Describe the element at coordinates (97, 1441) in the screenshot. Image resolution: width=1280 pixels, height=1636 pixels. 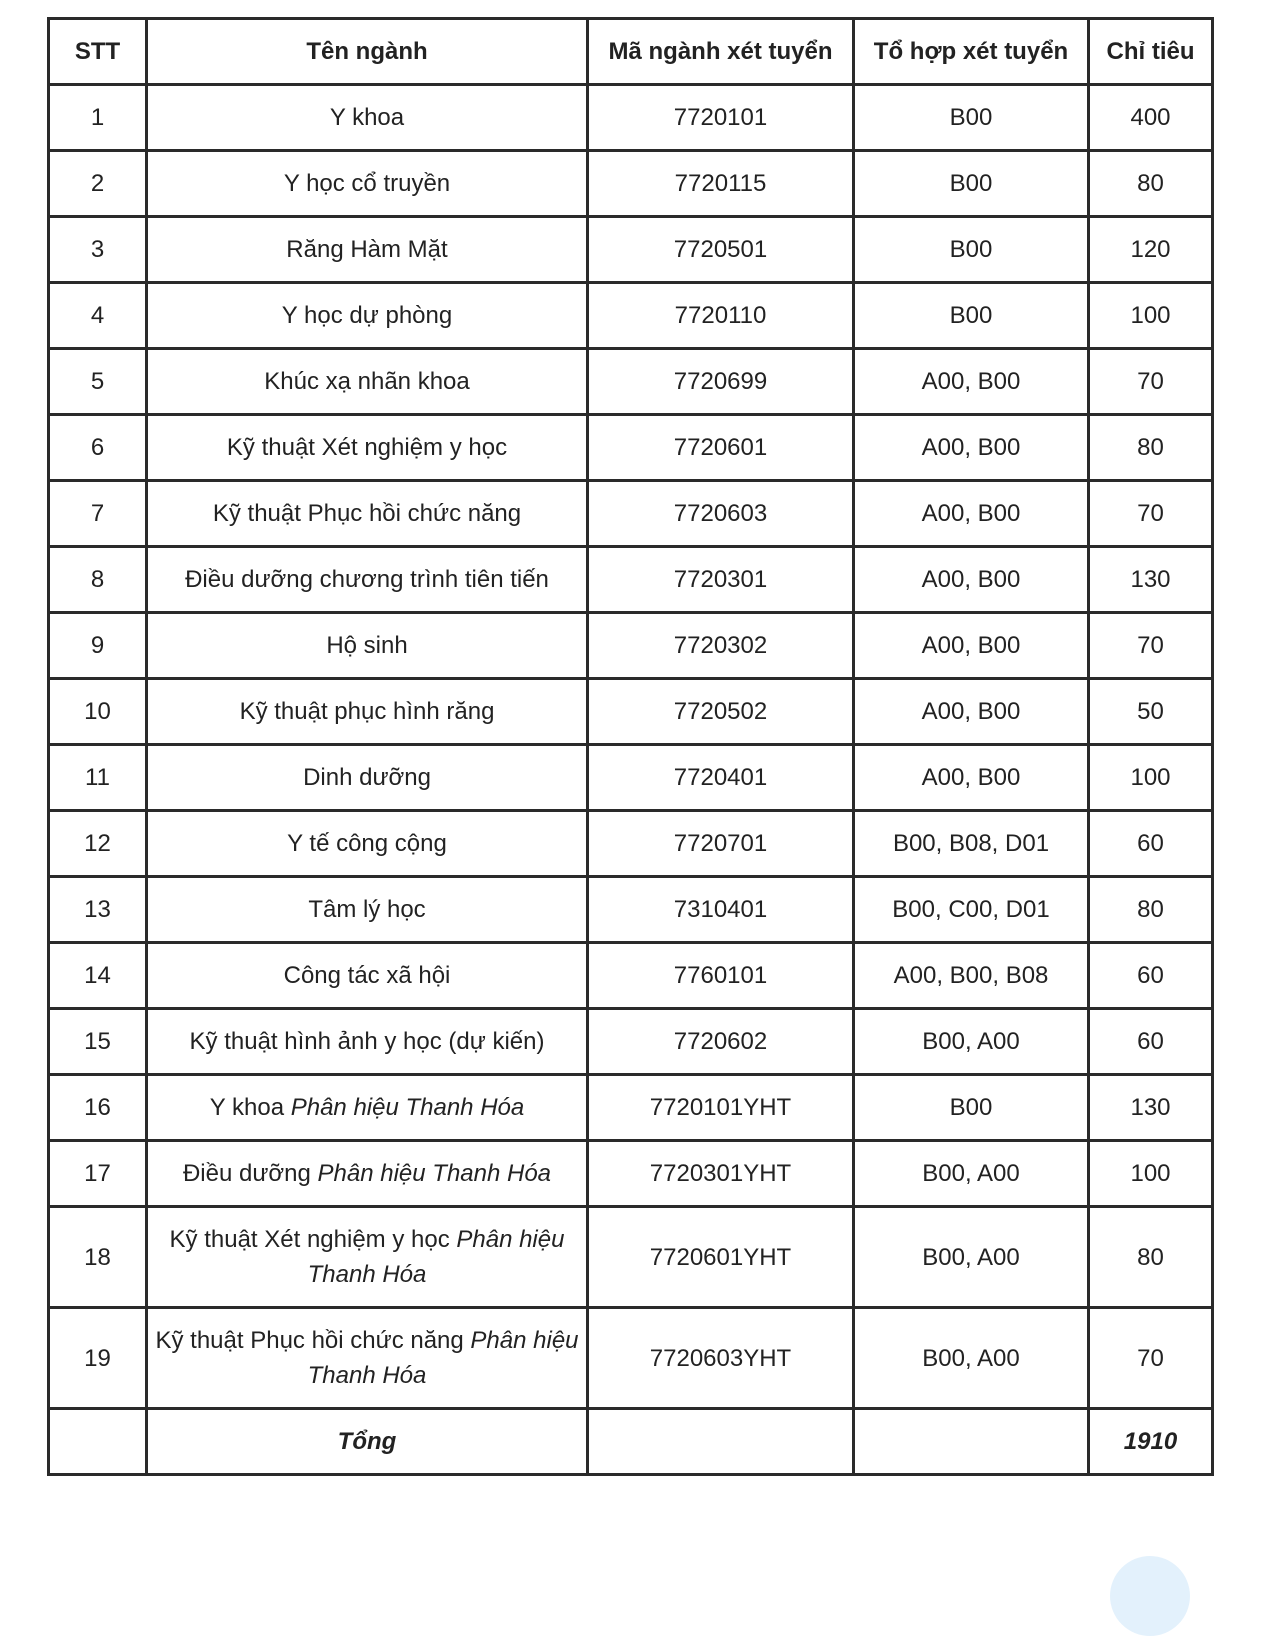
I see `total-stt` at that location.